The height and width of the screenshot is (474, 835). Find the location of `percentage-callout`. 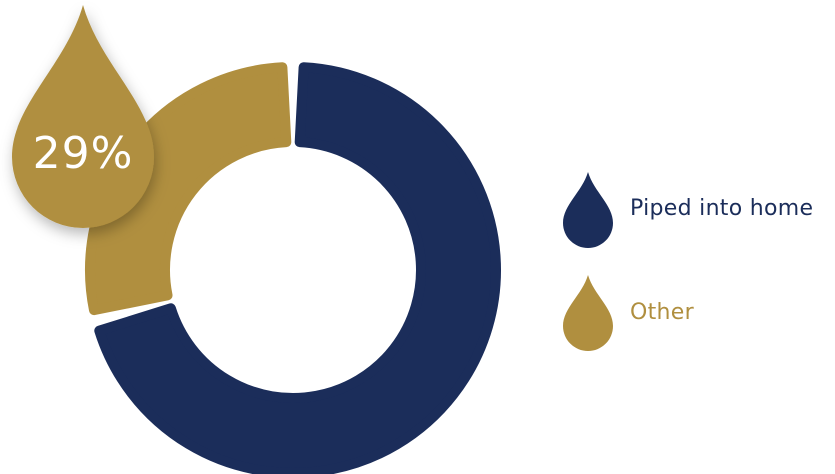

percentage-callout is located at coordinates (83, 116).